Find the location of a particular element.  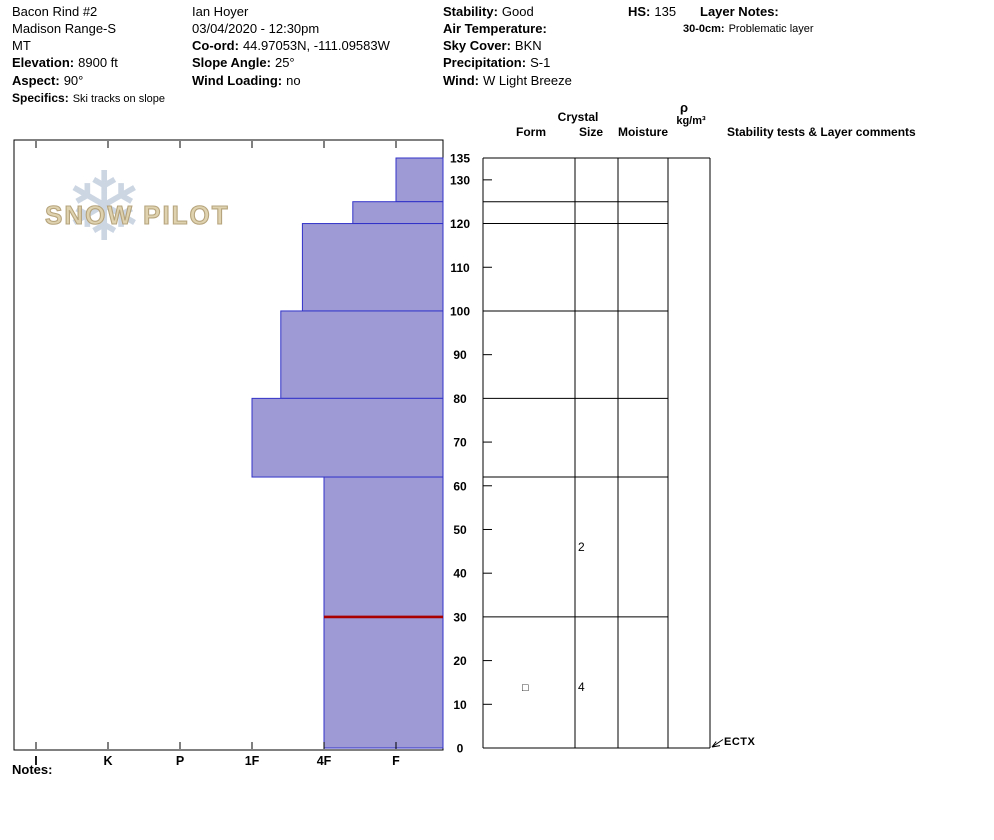

hardness-axis-label: I is located at coordinates (35, 761).